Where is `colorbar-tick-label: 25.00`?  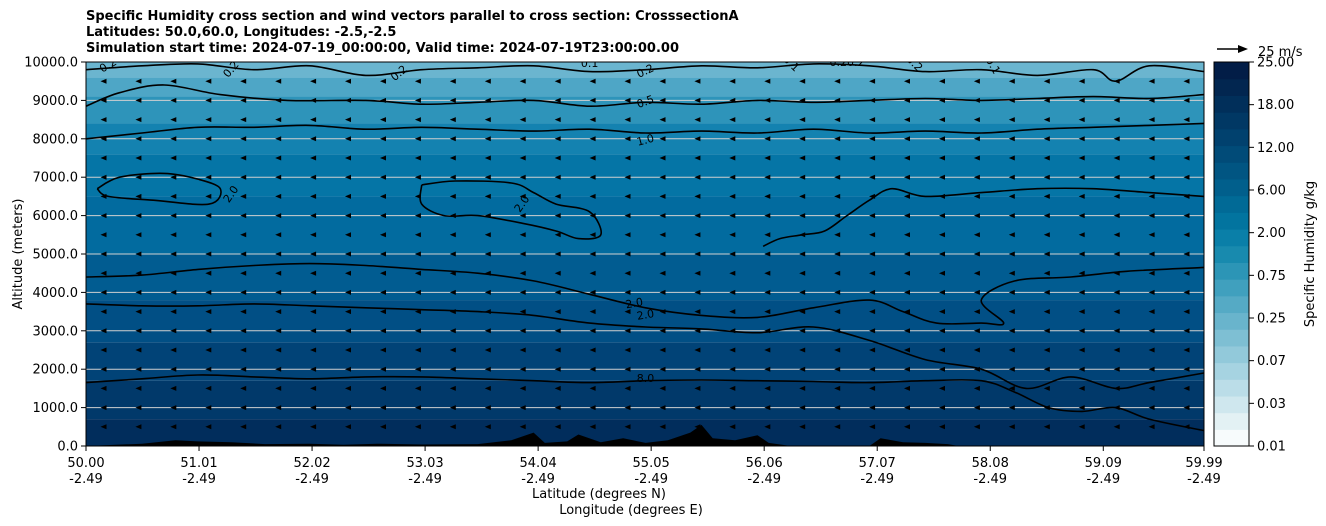
colorbar-tick-label: 25.00 is located at coordinates (1275, 63).